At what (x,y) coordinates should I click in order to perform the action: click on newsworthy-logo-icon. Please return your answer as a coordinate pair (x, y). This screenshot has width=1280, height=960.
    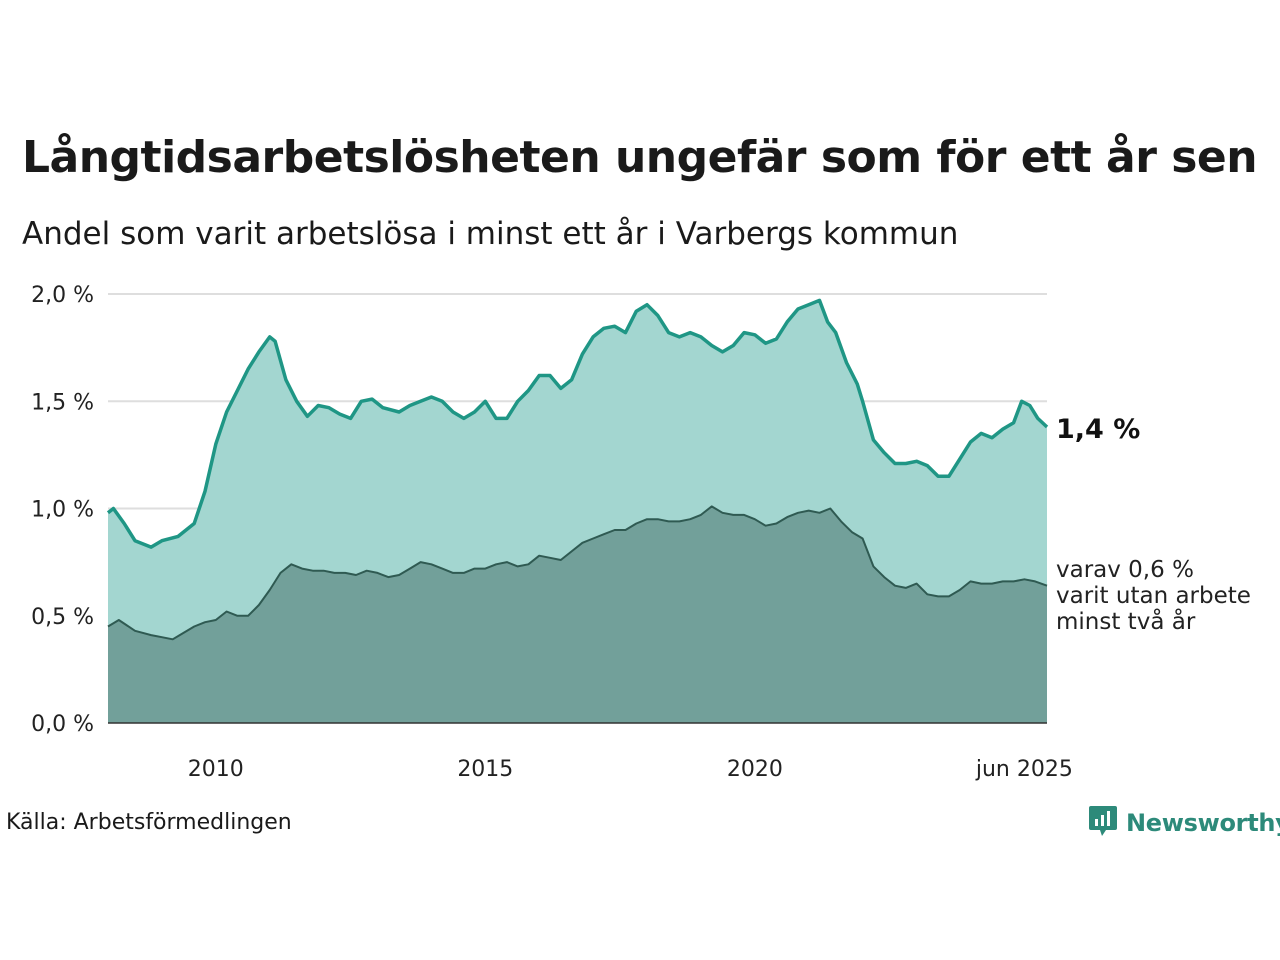
    Looking at the image, I should click on (1103, 823).